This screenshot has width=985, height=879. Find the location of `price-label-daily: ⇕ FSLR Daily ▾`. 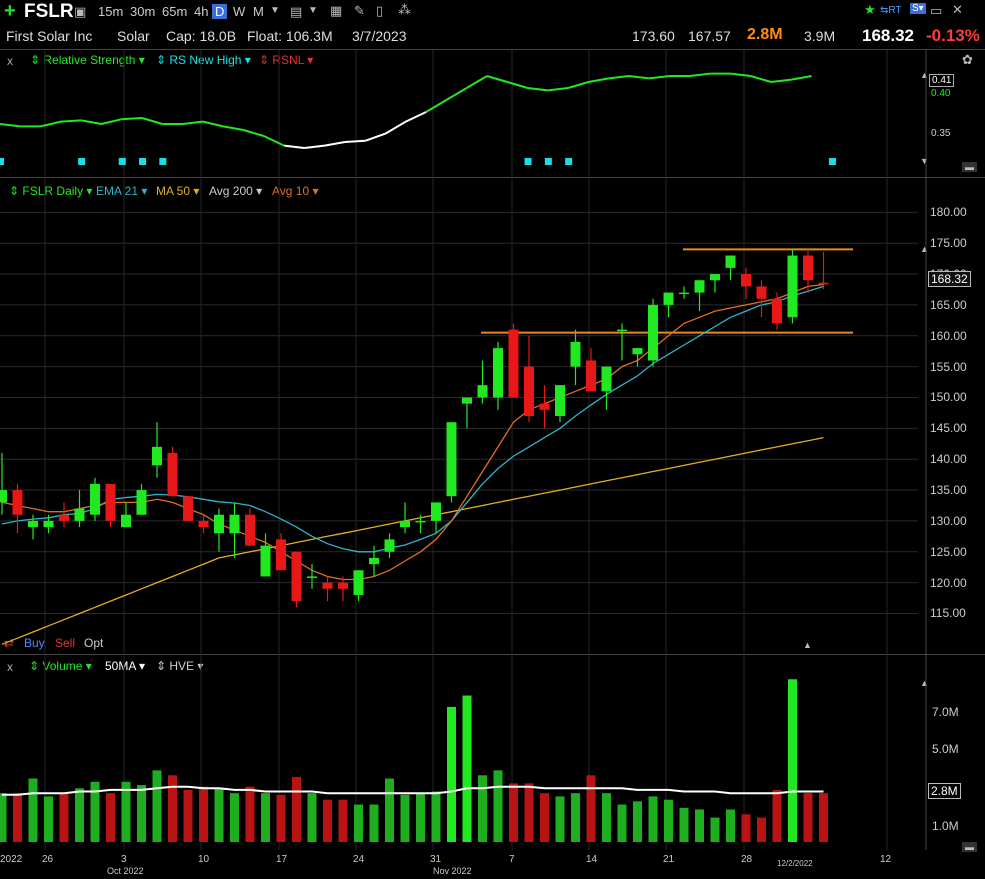

price-label-daily: ⇕ FSLR Daily ▾ is located at coordinates (51, 191).